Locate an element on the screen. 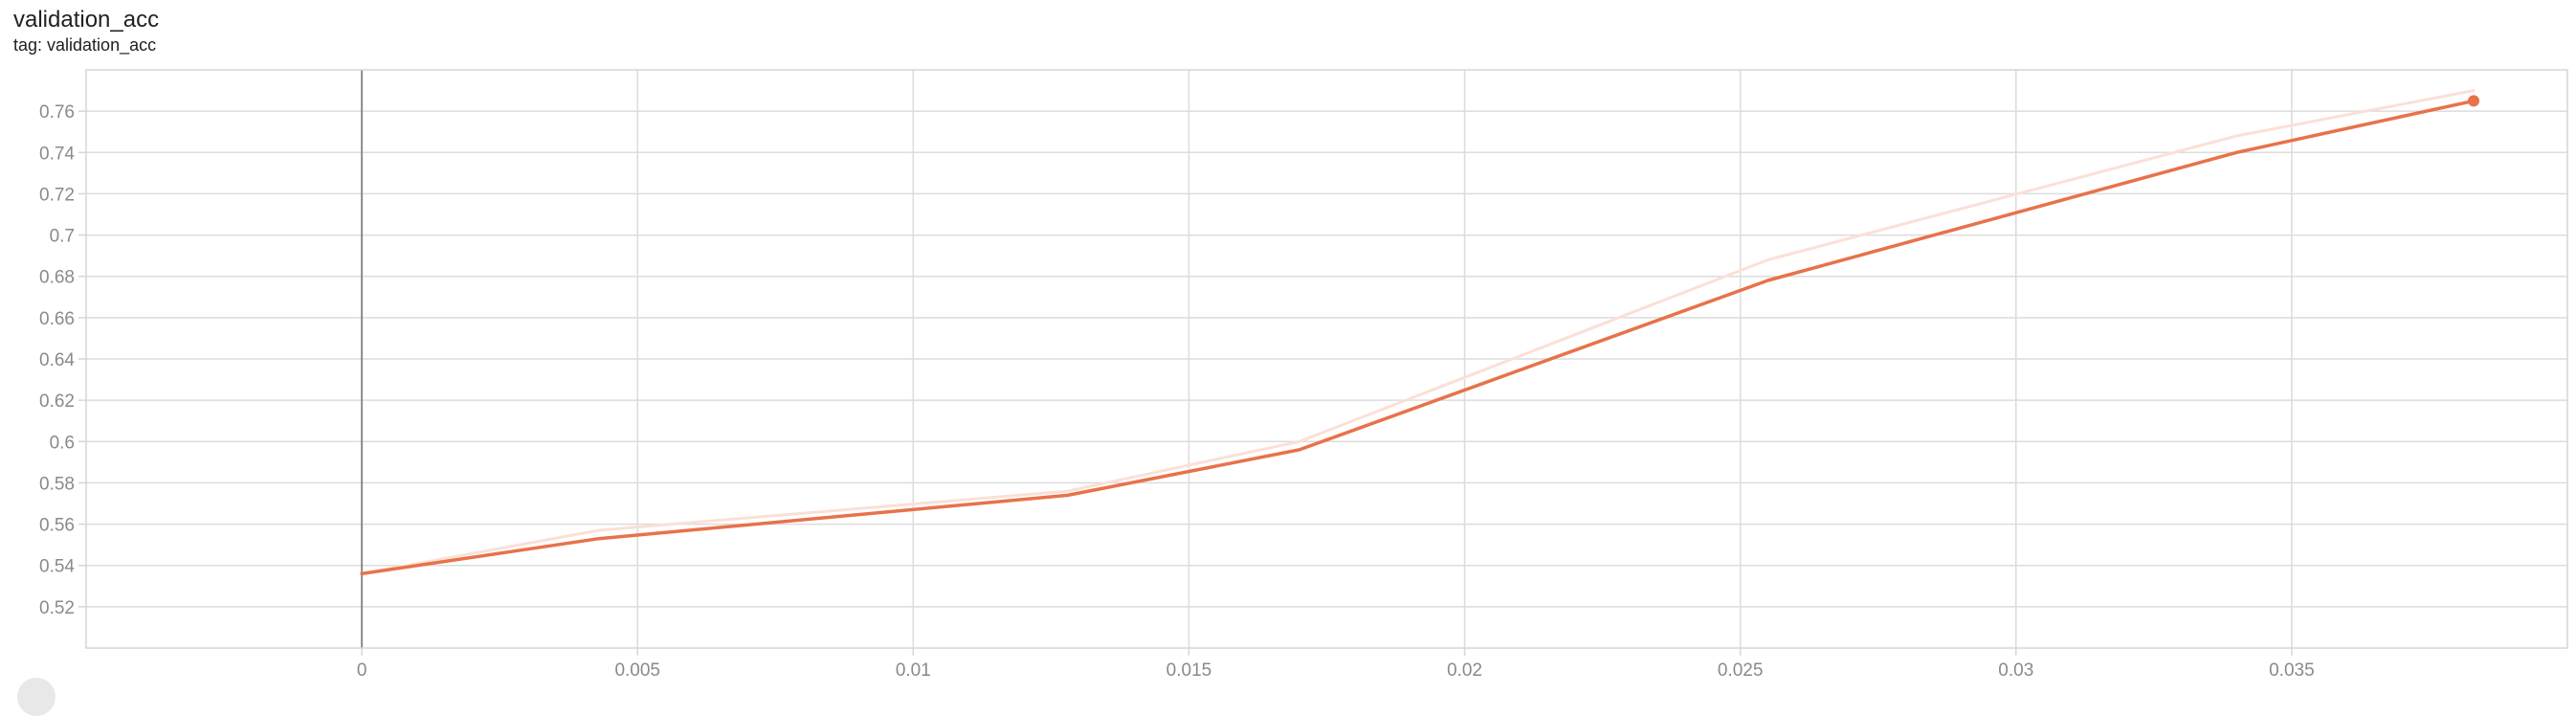  x-tick-label: 0.015 is located at coordinates (1189, 670).